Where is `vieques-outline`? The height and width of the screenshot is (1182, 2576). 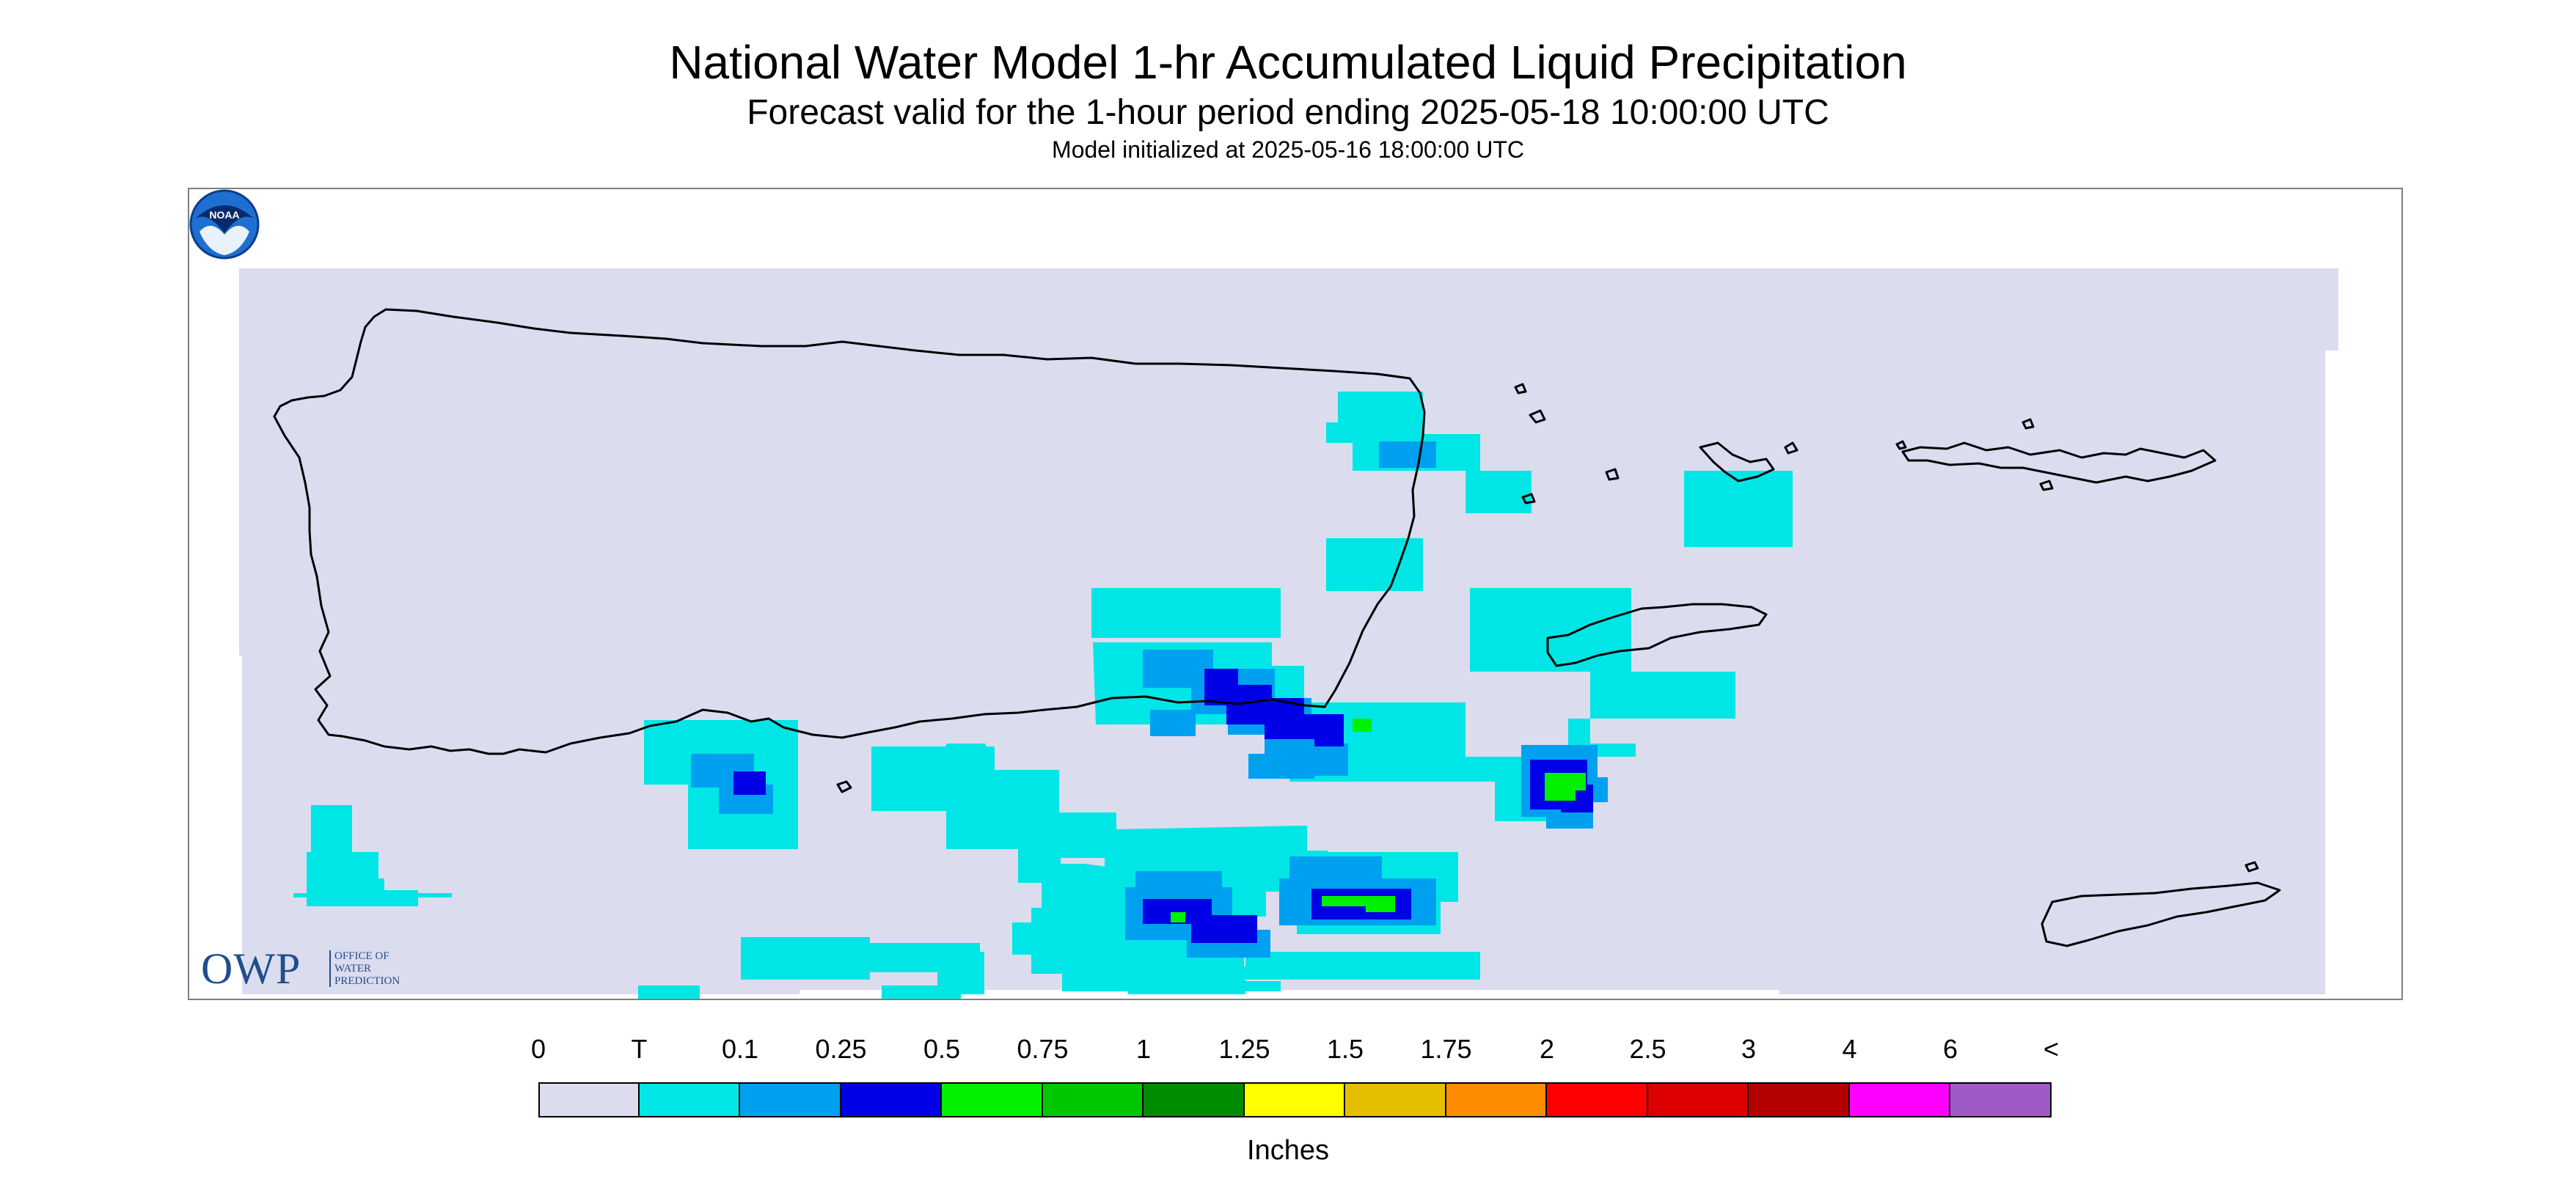
vieques-outline is located at coordinates (1657, 635).